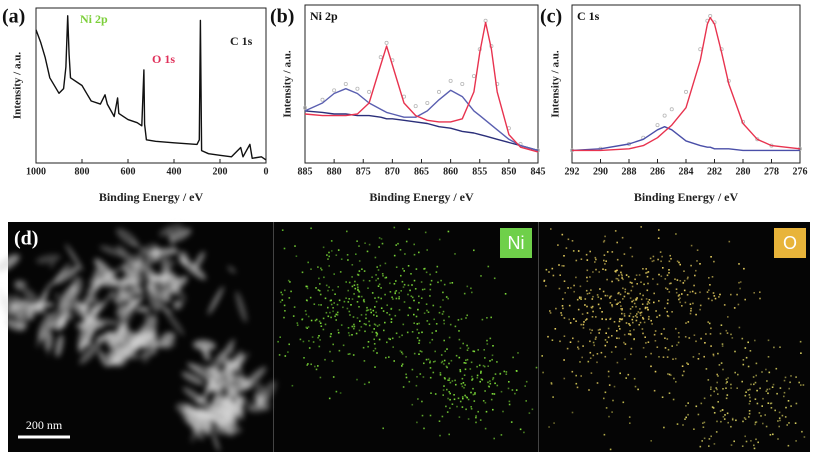 The image size is (814, 457). What do you see at coordinates (421, 84) in the screenshot?
I see `plot-frame` at bounding box center [421, 84].